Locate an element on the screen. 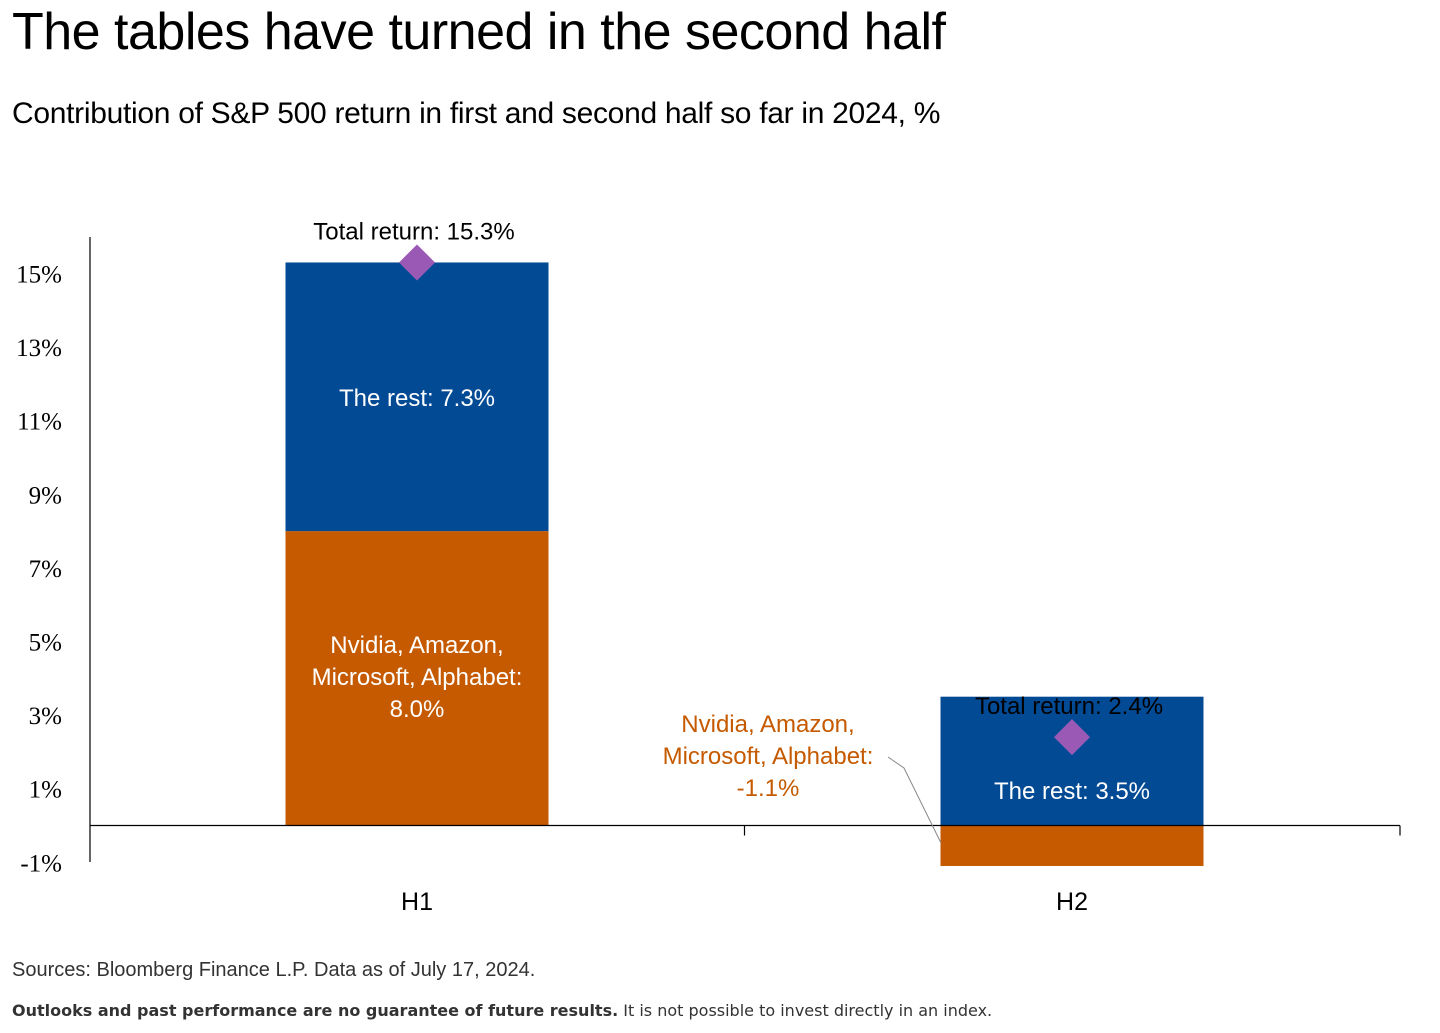  segment-label-h2-rest: The rest: 3.5% is located at coordinates (1072, 791).